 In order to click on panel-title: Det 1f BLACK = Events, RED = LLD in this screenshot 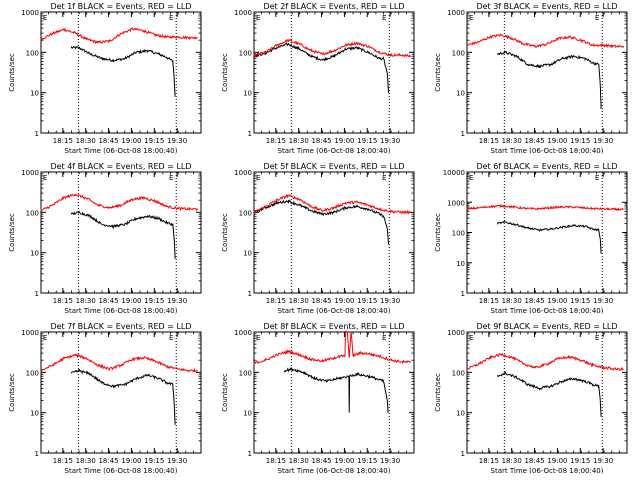, I will do `click(120, 6)`.